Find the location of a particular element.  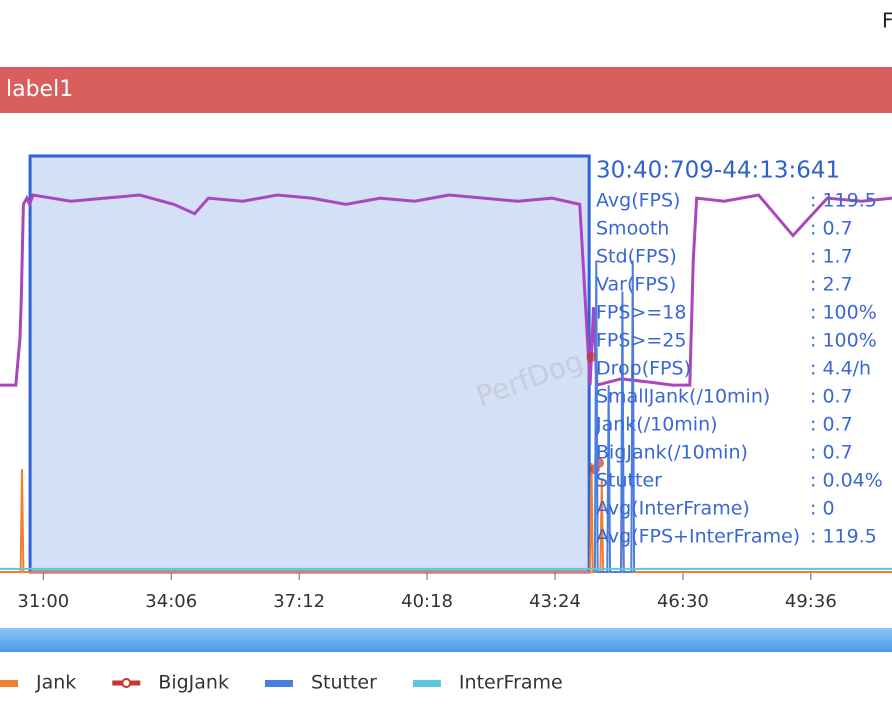

x-tick-label: 40:18 is located at coordinates (427, 601).